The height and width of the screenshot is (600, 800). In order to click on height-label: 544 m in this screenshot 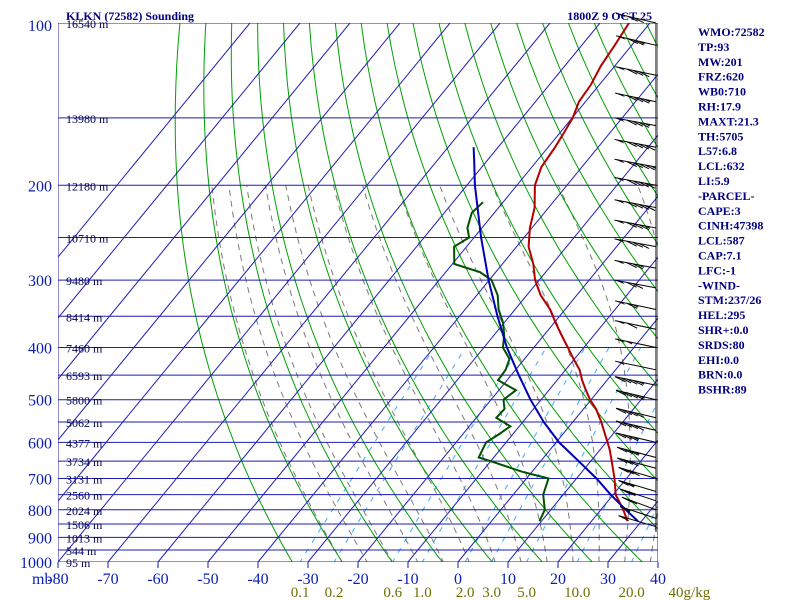, I will do `click(81, 551)`.